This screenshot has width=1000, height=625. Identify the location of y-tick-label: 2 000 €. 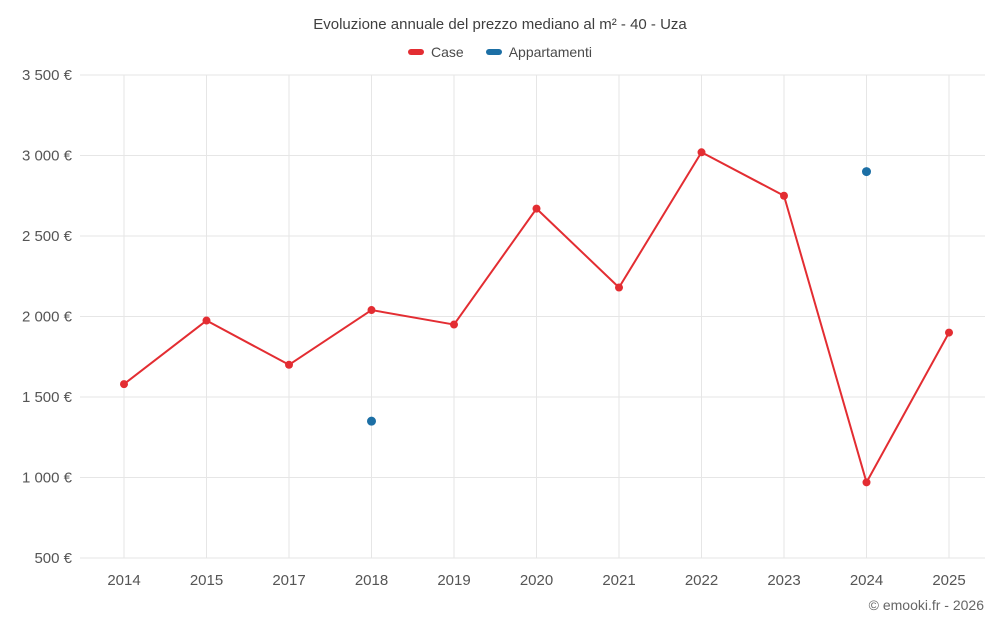
(47, 317).